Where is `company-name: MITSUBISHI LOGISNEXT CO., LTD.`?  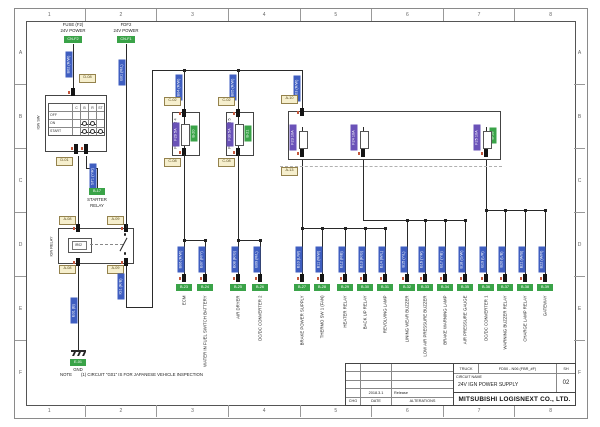
company-name: MITSUBISHI LOGISNEXT CO., LTD. is located at coordinates (514, 399).